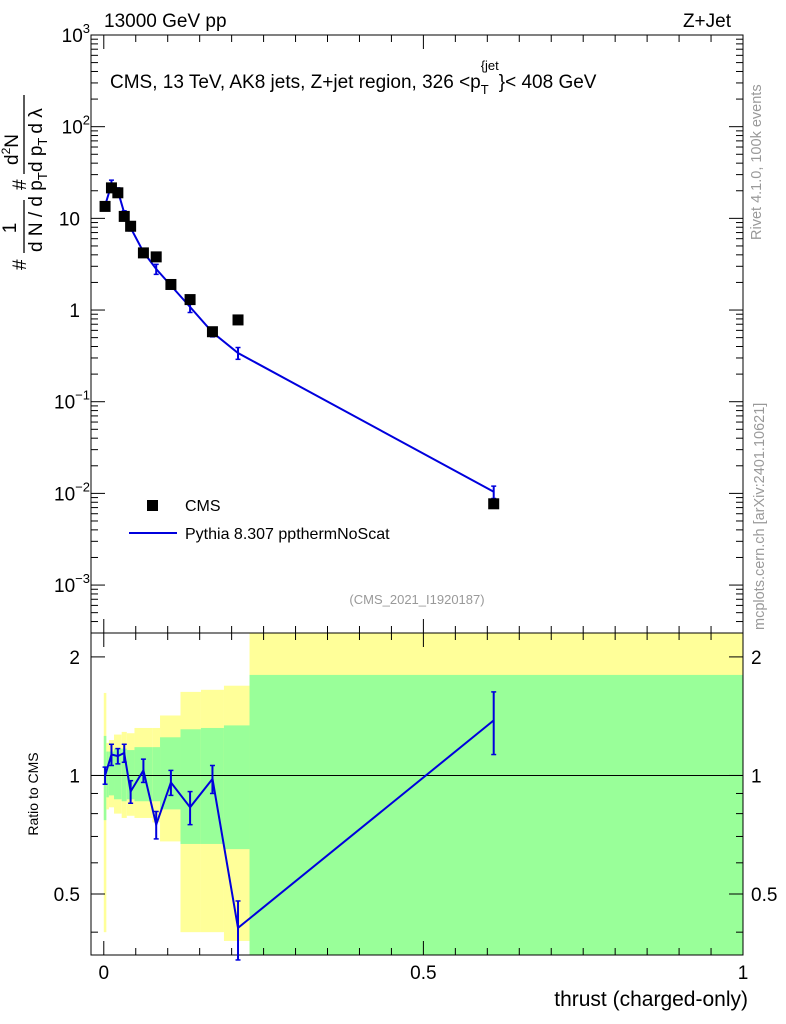  Describe the element at coordinates (707, 21) in the screenshot. I see `header-right: Z+Jet` at that location.